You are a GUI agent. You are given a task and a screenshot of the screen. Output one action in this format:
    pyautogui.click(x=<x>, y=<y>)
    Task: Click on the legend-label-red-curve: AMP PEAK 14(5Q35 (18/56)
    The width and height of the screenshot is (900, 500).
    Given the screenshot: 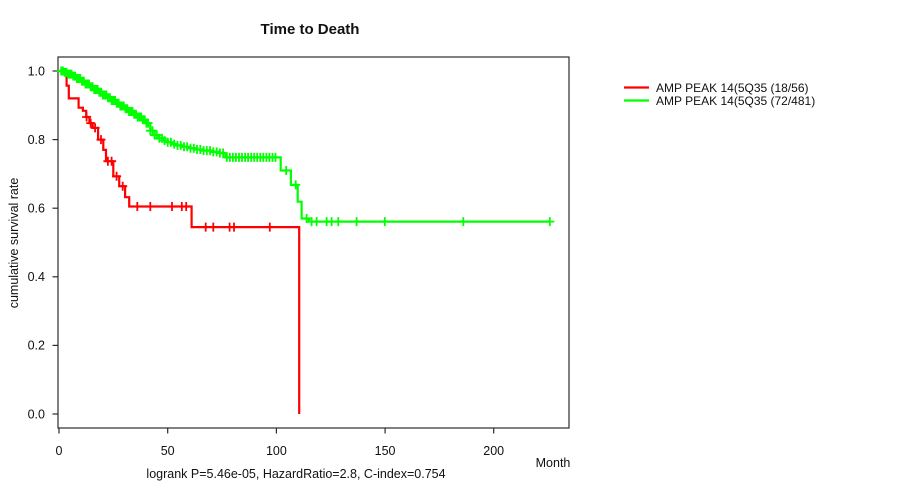 What is the action you would take?
    pyautogui.click(x=732, y=88)
    